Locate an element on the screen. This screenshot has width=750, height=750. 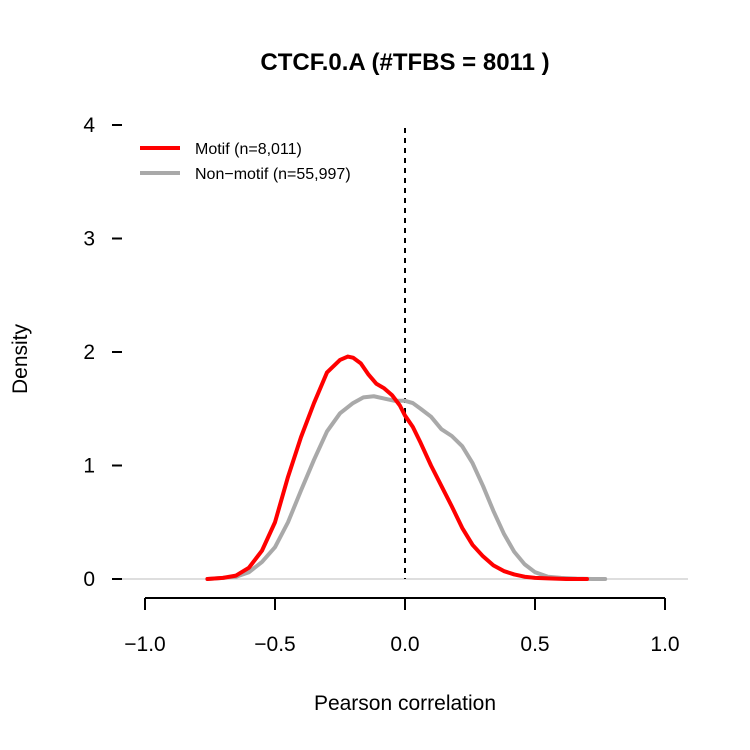
legend: Motif (n=8,011) Non−motif (n=55,997) is located at coordinates (245, 162).